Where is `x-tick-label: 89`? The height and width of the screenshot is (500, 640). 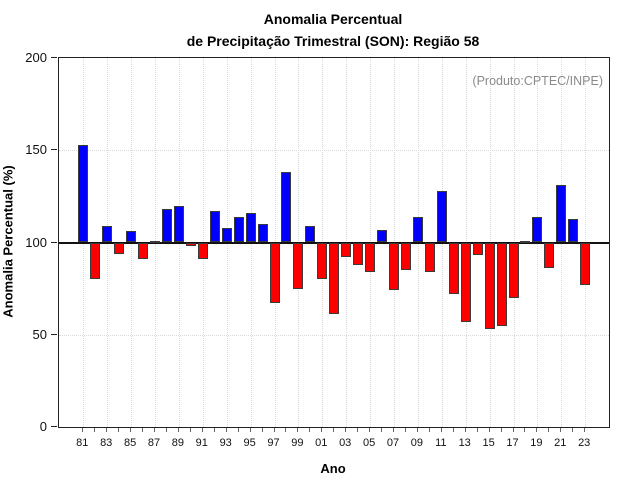 x-tick-label: 89 is located at coordinates (178, 443).